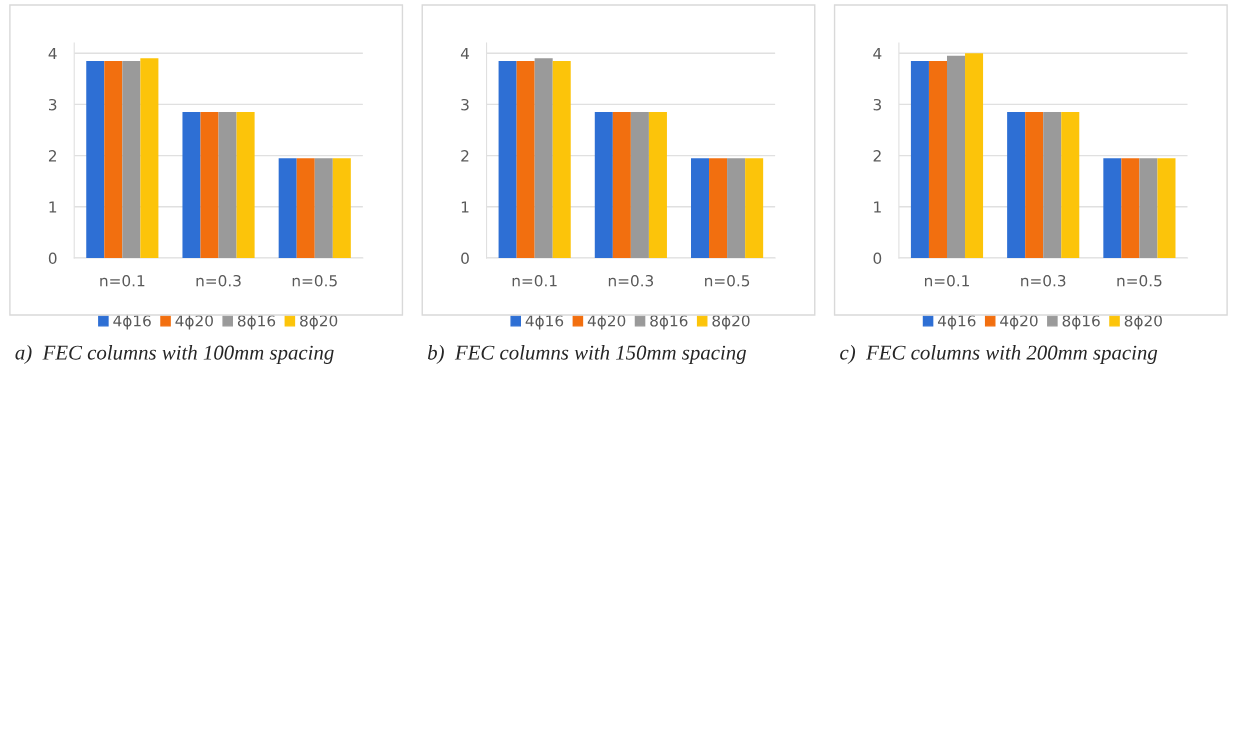 Image resolution: width=1237 pixels, height=751 pixels. Describe the element at coordinates (174, 354) in the screenshot. I see `text: a) FEC columns with 100mm spacing` at that location.